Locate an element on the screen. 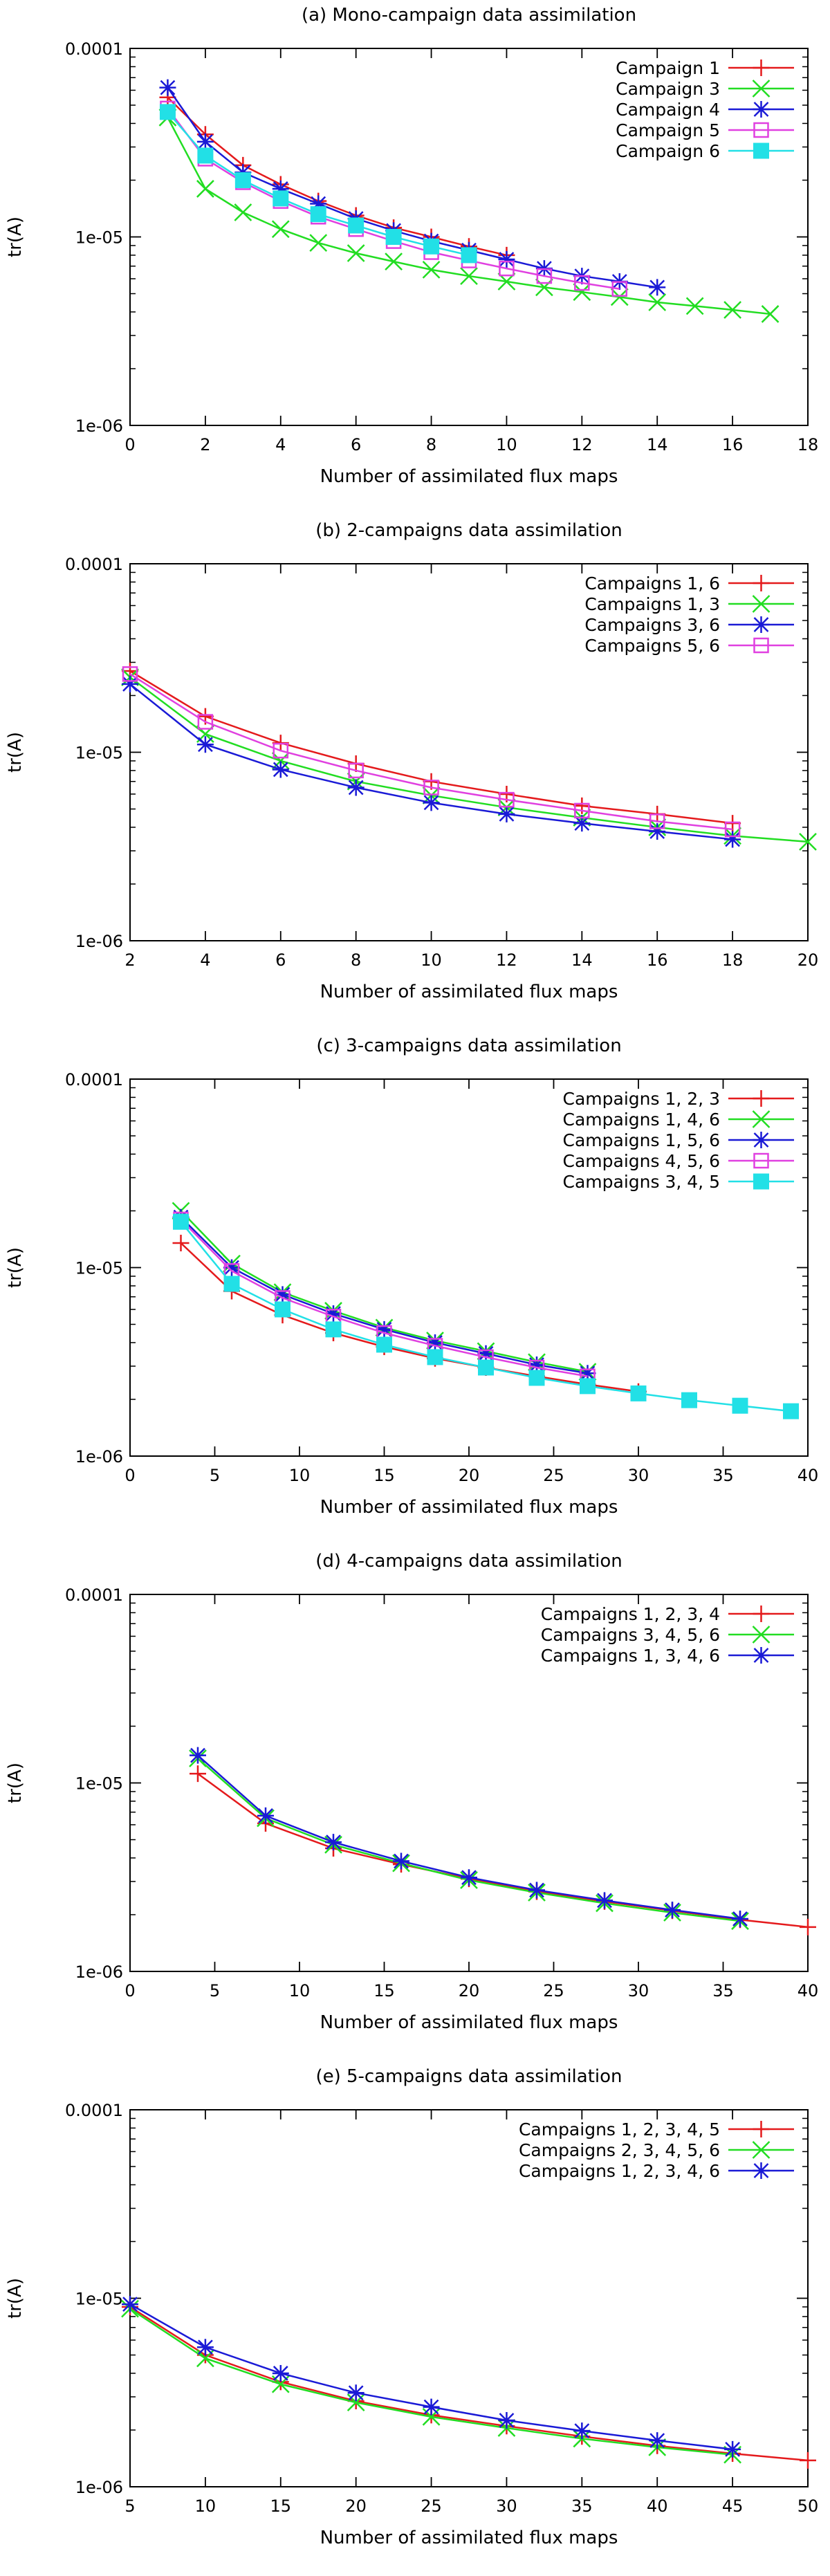 This screenshot has width=830, height=2576. legend-label: Campaigns 3, 6 is located at coordinates (652, 625).